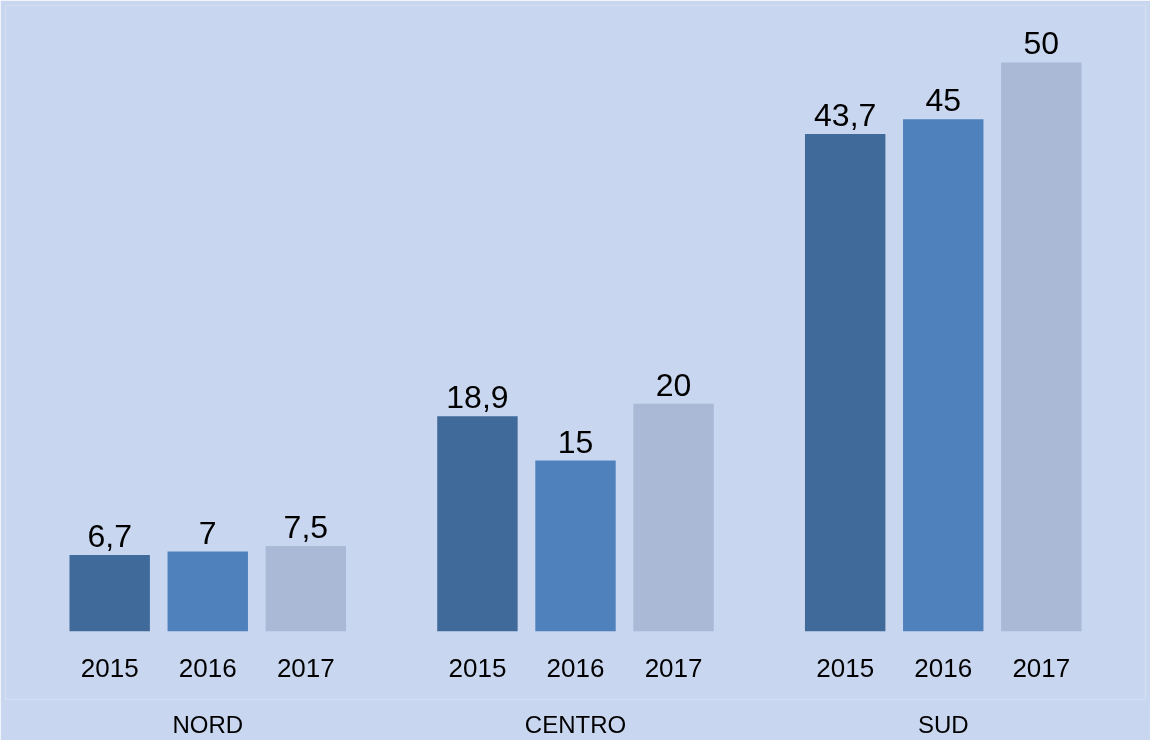 The width and height of the screenshot is (1155, 748). Describe the element at coordinates (575, 724) in the screenshot. I see `x-tick-label: CENTRO` at that location.